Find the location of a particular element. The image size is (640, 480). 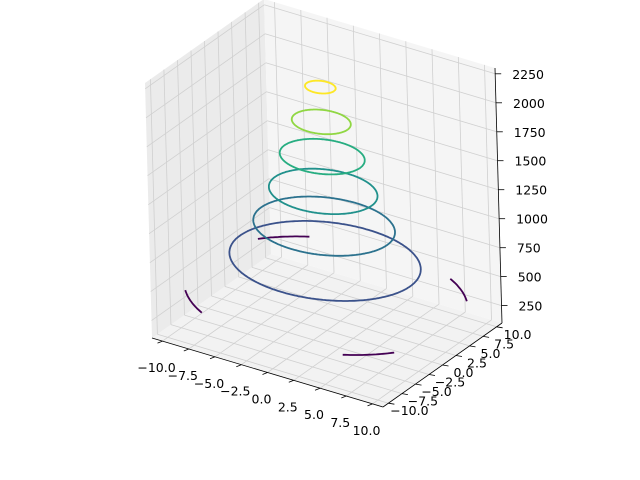

y-tick-label: 7.5 is located at coordinates (504, 343).